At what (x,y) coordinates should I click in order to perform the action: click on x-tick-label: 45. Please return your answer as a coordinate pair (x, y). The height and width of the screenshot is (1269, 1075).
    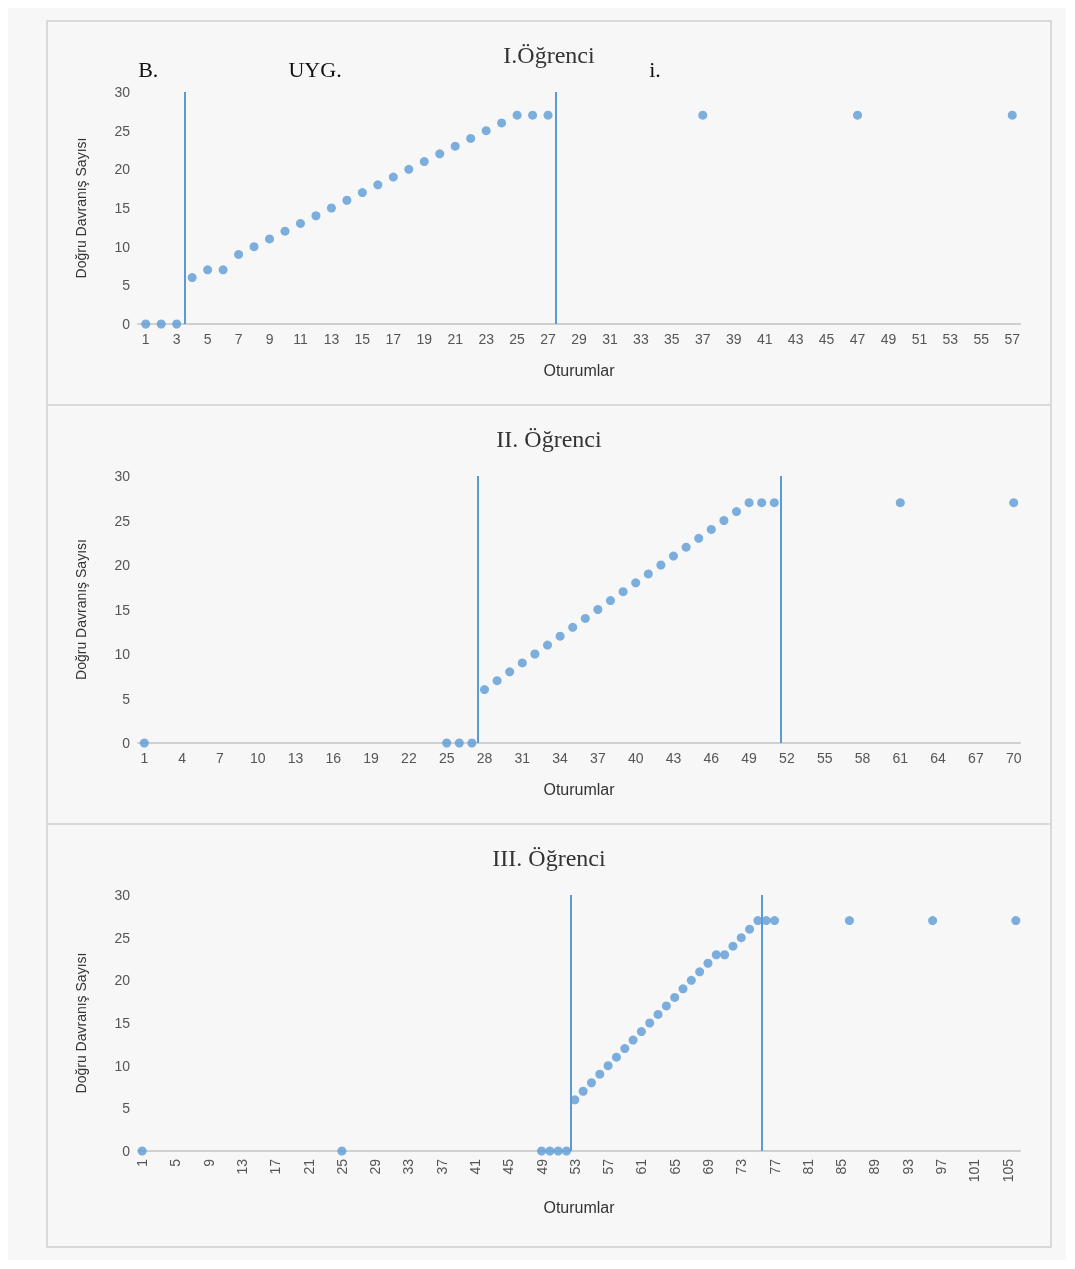
    Looking at the image, I should click on (826, 339).